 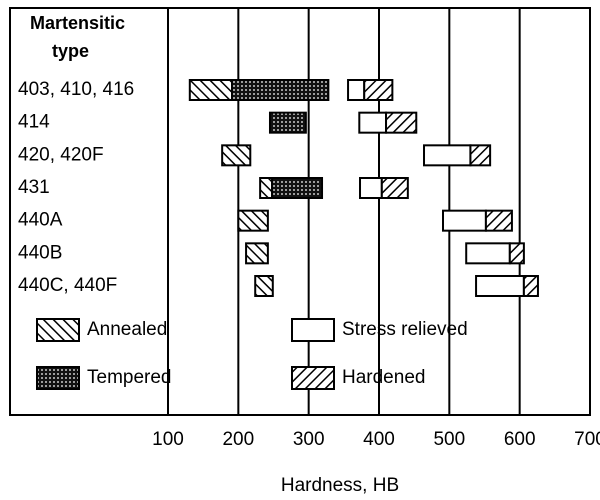 What do you see at coordinates (34, 187) in the screenshot?
I see `category-label: 431` at bounding box center [34, 187].